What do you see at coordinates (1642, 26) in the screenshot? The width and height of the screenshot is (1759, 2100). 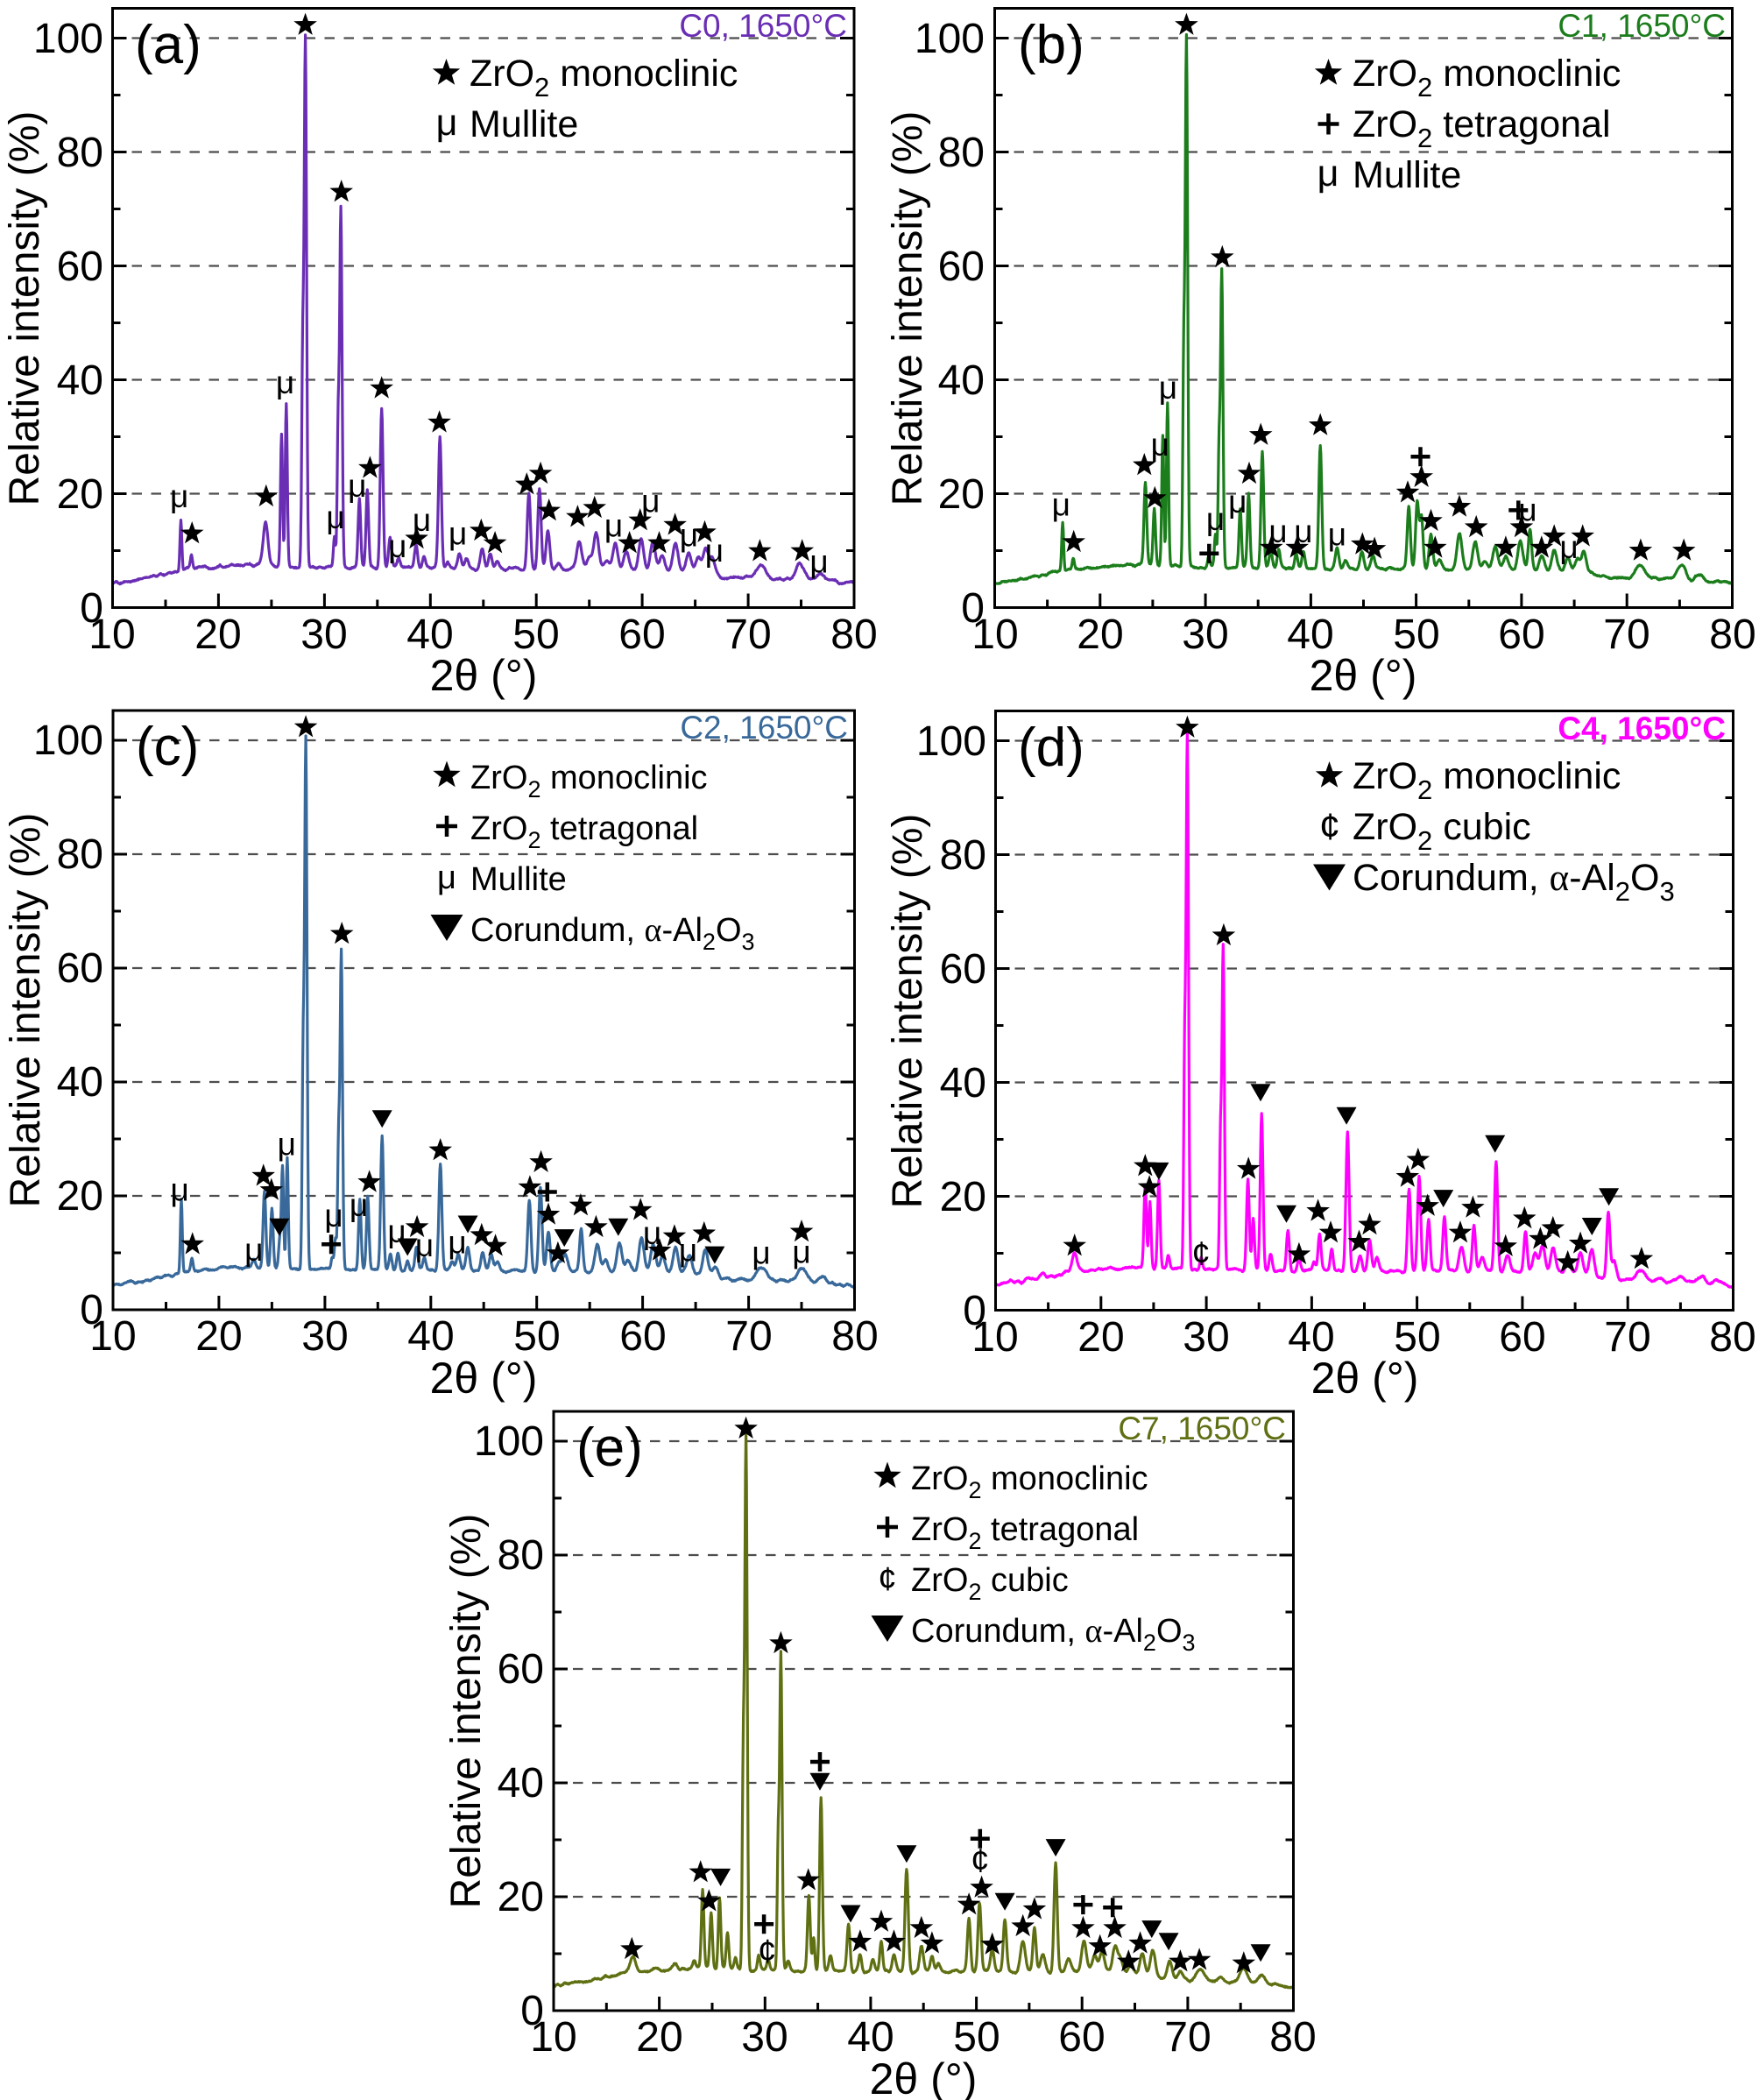 I see `svg-text: C1, 1650°C` at bounding box center [1642, 26].